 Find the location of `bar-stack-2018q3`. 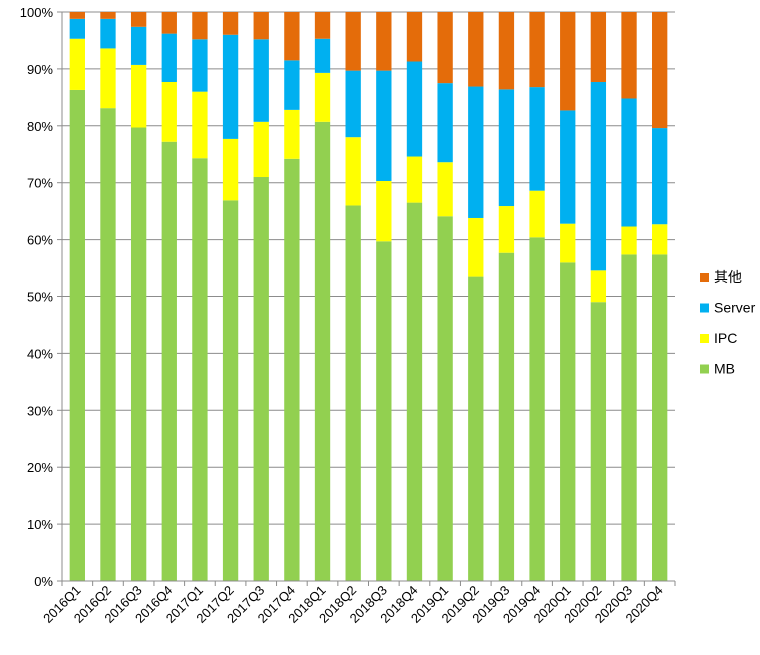

bar-stack-2018q3 is located at coordinates (384, 296).